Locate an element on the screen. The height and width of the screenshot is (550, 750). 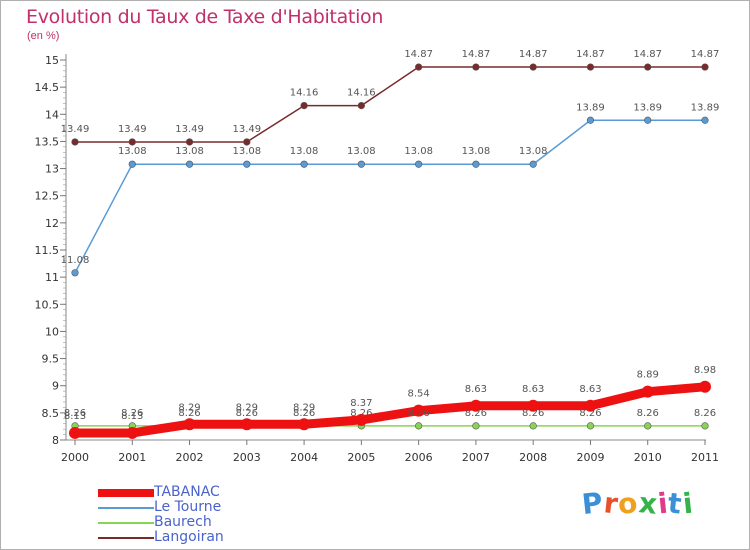
y-tick-label: 9 is located at coordinates (55, 386).